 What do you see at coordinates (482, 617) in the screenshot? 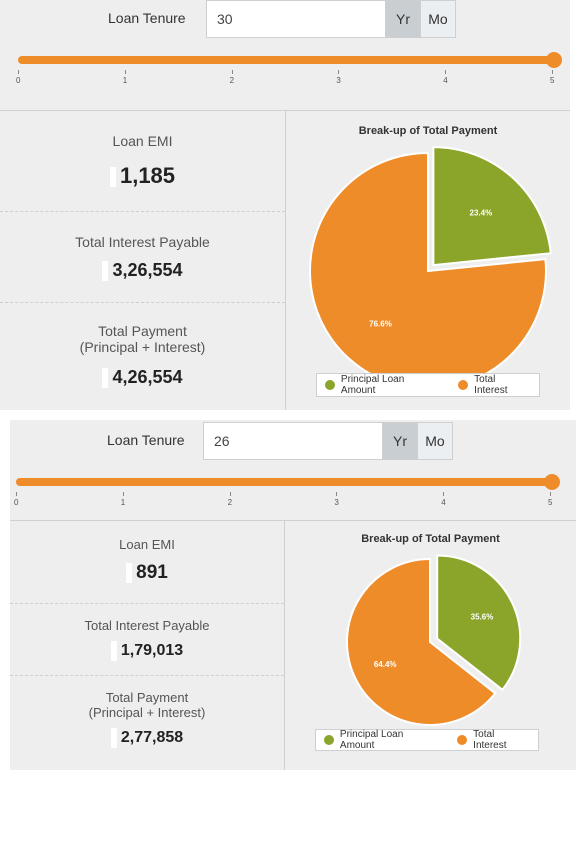
I see `pie-slice-principal-label: 35.6%` at bounding box center [482, 617].